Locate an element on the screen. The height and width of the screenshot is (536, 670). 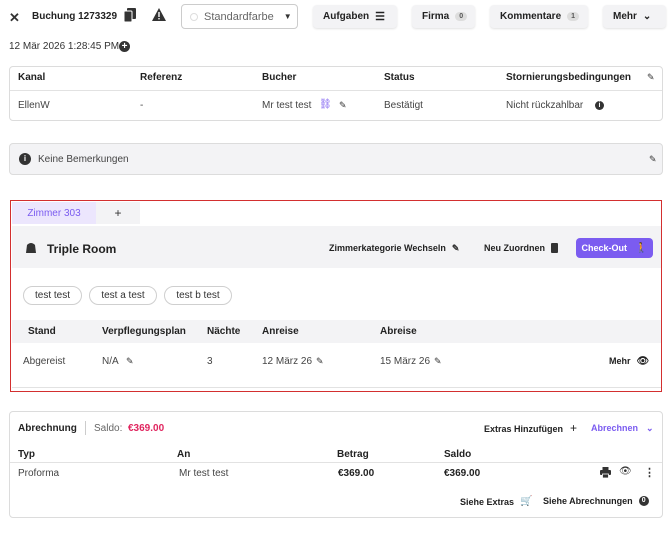
kebab-menu-icon: ⋮ is located at coordinates (649, 473).